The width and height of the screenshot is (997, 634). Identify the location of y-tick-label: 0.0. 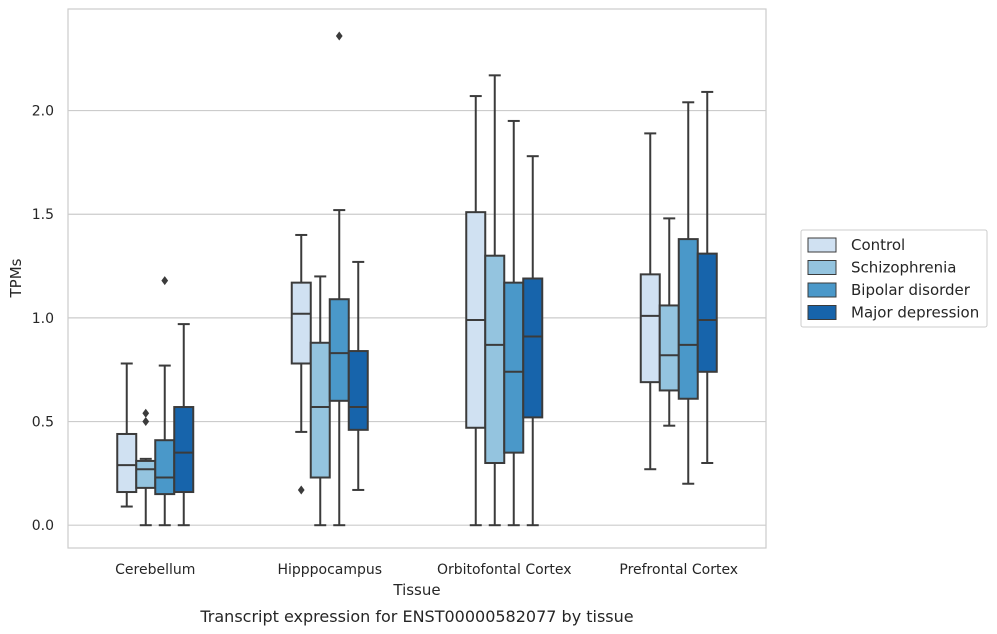
(43, 526).